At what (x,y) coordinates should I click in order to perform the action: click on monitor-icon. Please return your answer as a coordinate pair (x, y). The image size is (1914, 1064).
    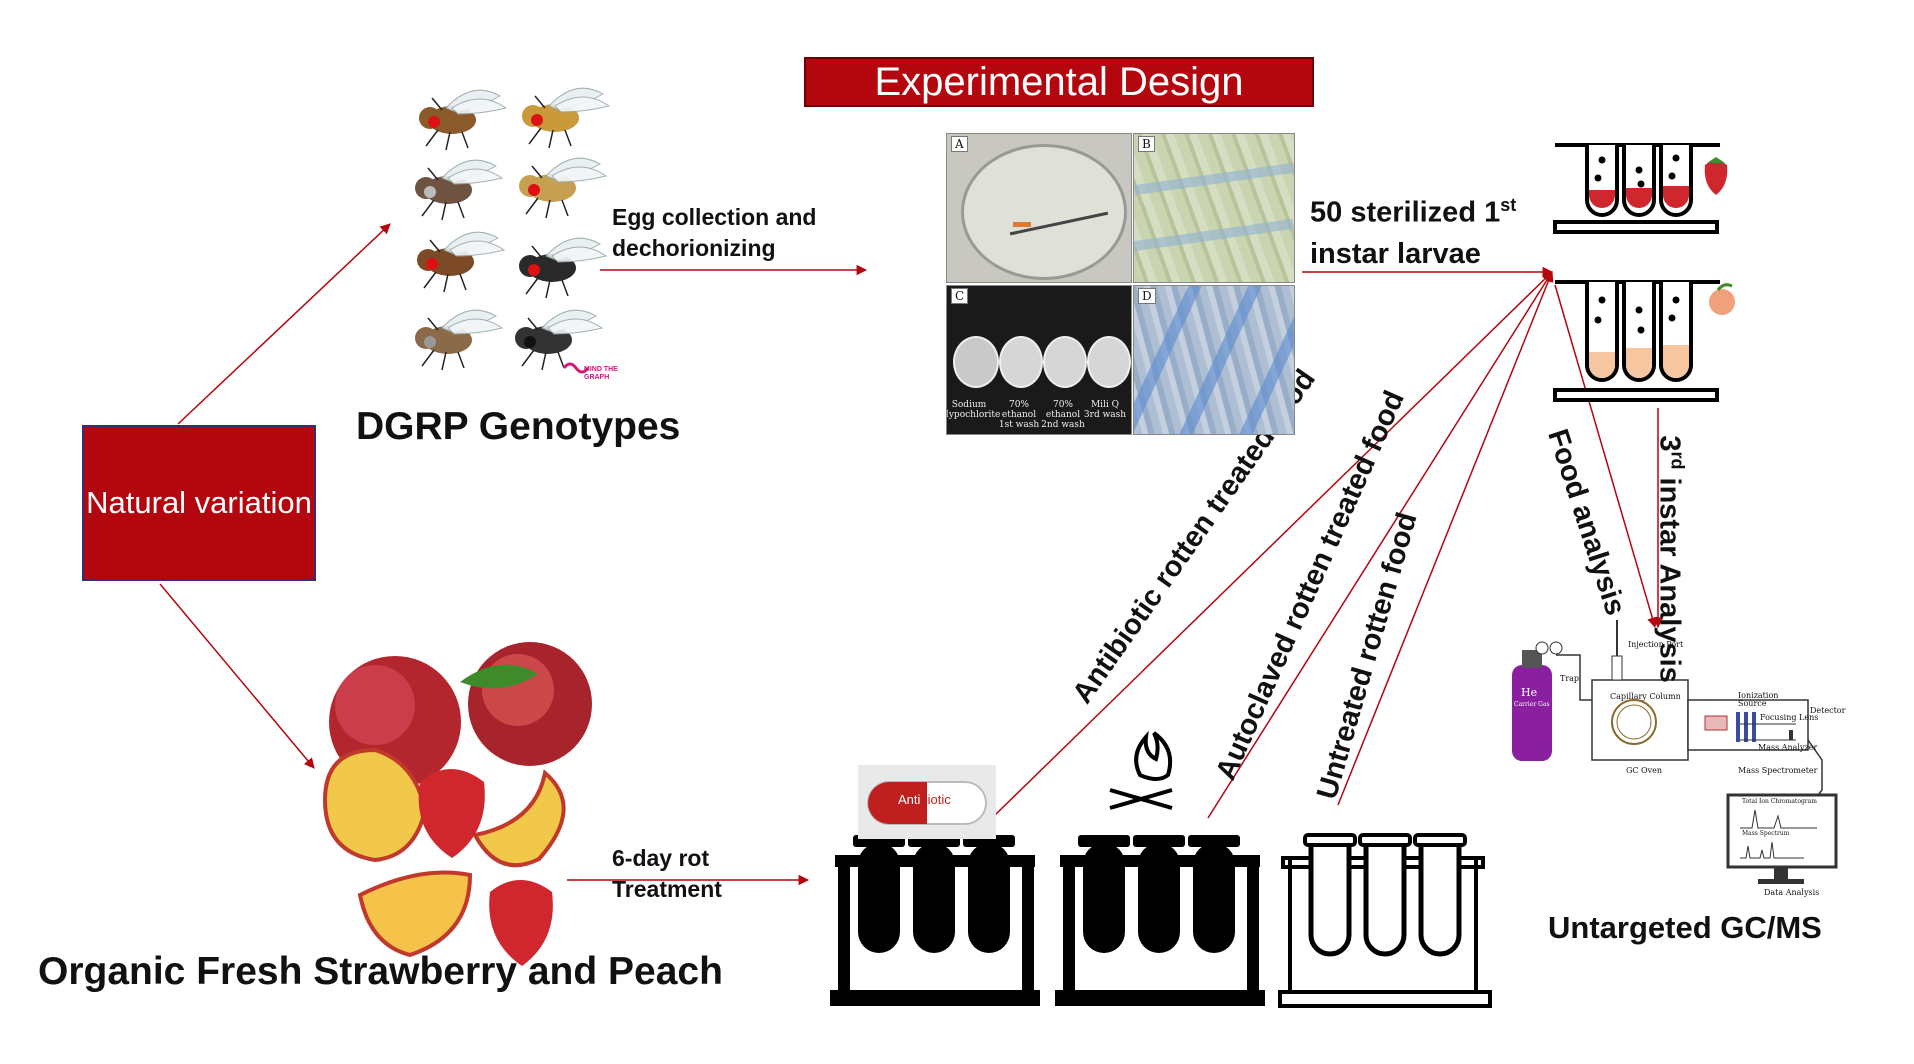
    Looking at the image, I should click on (1782, 831).